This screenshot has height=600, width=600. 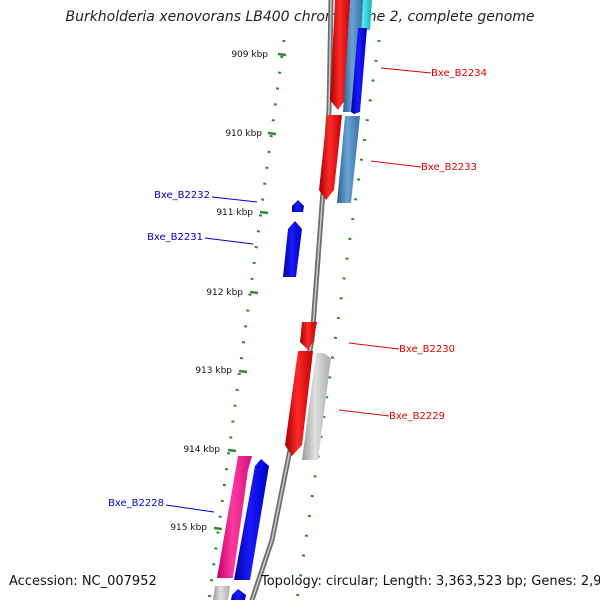 What do you see at coordinates (459, 73) in the screenshot?
I see `gene-label-bxe-b2234: Bxe_B2234` at bounding box center [459, 73].